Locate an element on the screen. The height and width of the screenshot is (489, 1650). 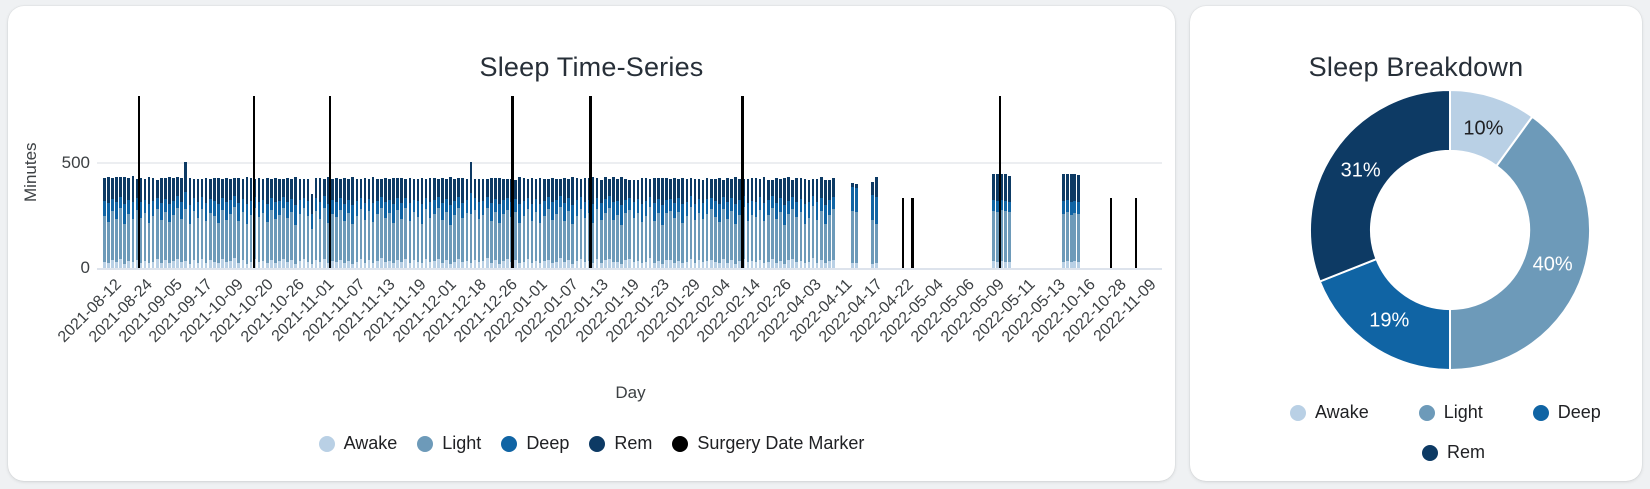
donut-slice-light is located at coordinates (1520, 243).